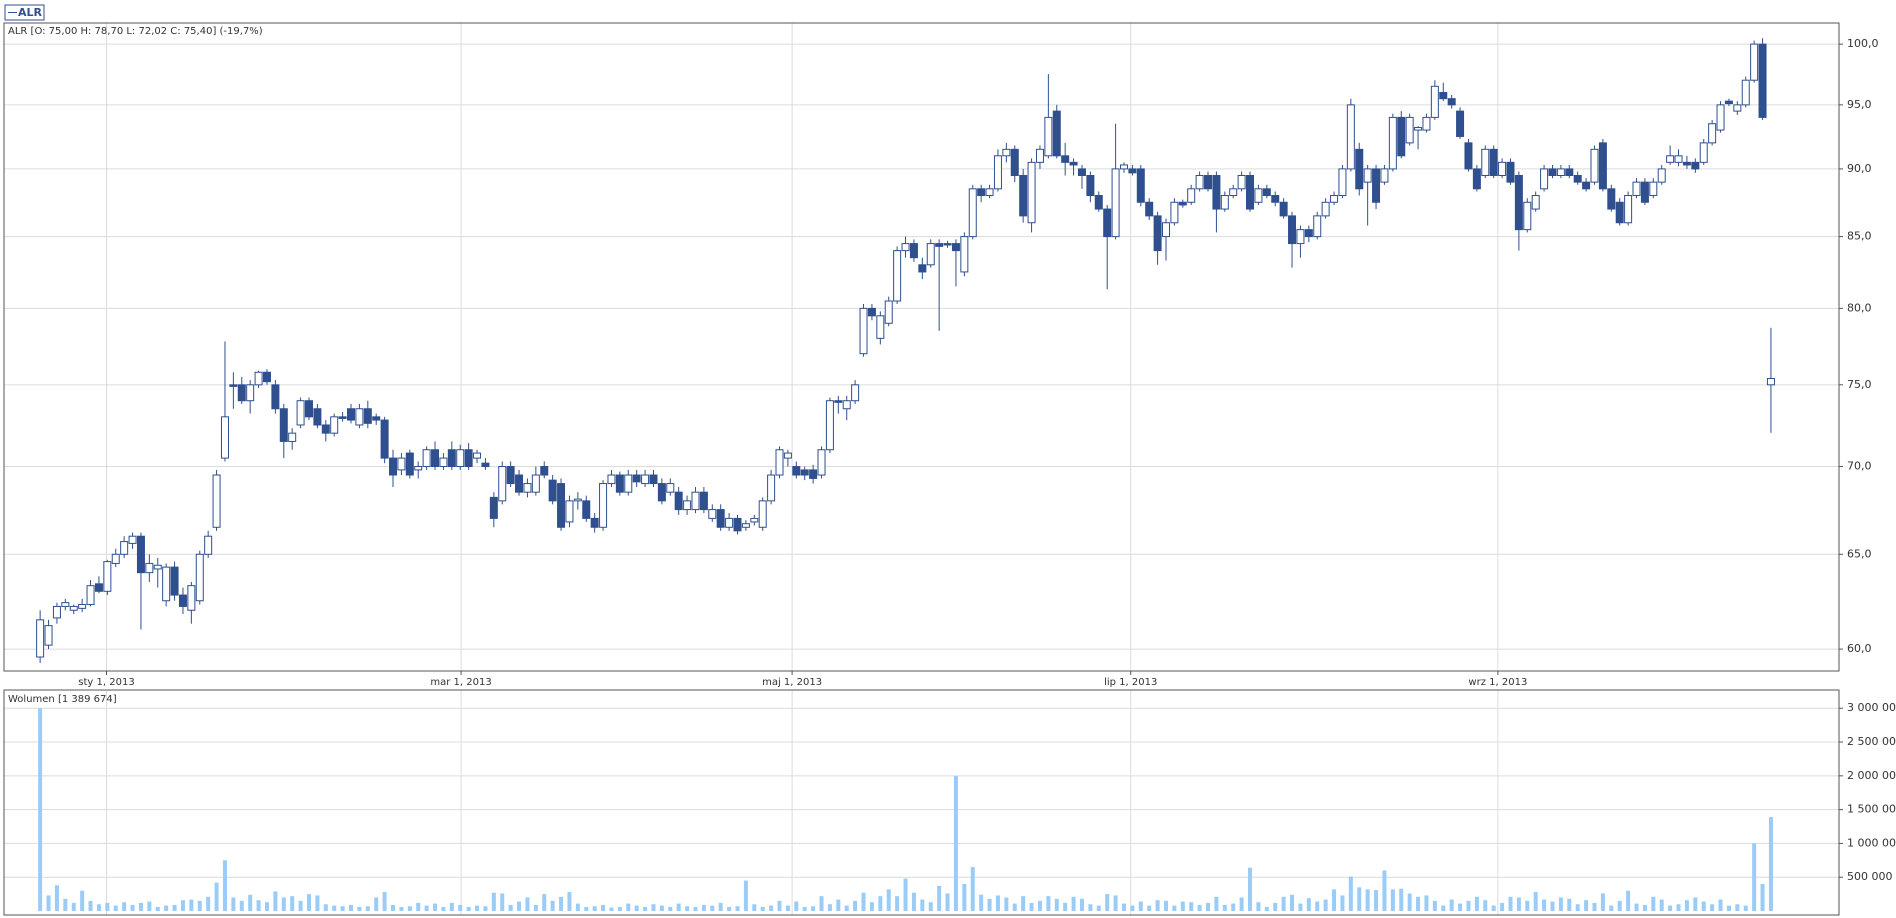  What do you see at coordinates (1871, 741) in the screenshot?
I see `y-tick-label: 2 500 000` at bounding box center [1871, 741].